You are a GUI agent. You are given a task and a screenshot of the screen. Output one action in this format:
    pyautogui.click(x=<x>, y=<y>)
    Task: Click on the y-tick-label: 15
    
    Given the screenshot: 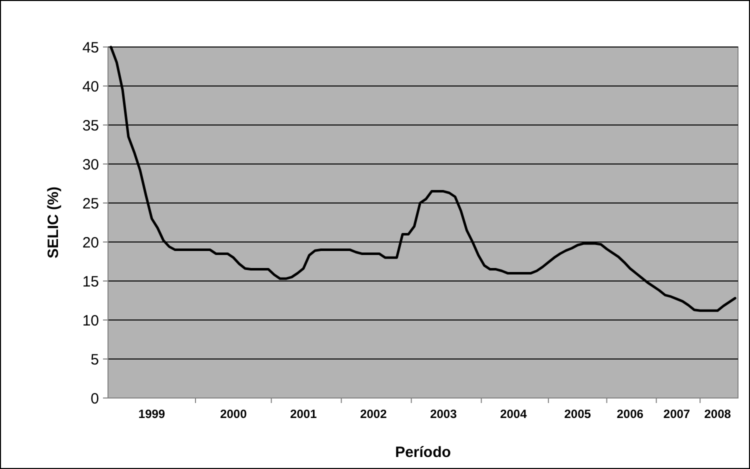 What is the action you would take?
    pyautogui.click(x=90, y=281)
    